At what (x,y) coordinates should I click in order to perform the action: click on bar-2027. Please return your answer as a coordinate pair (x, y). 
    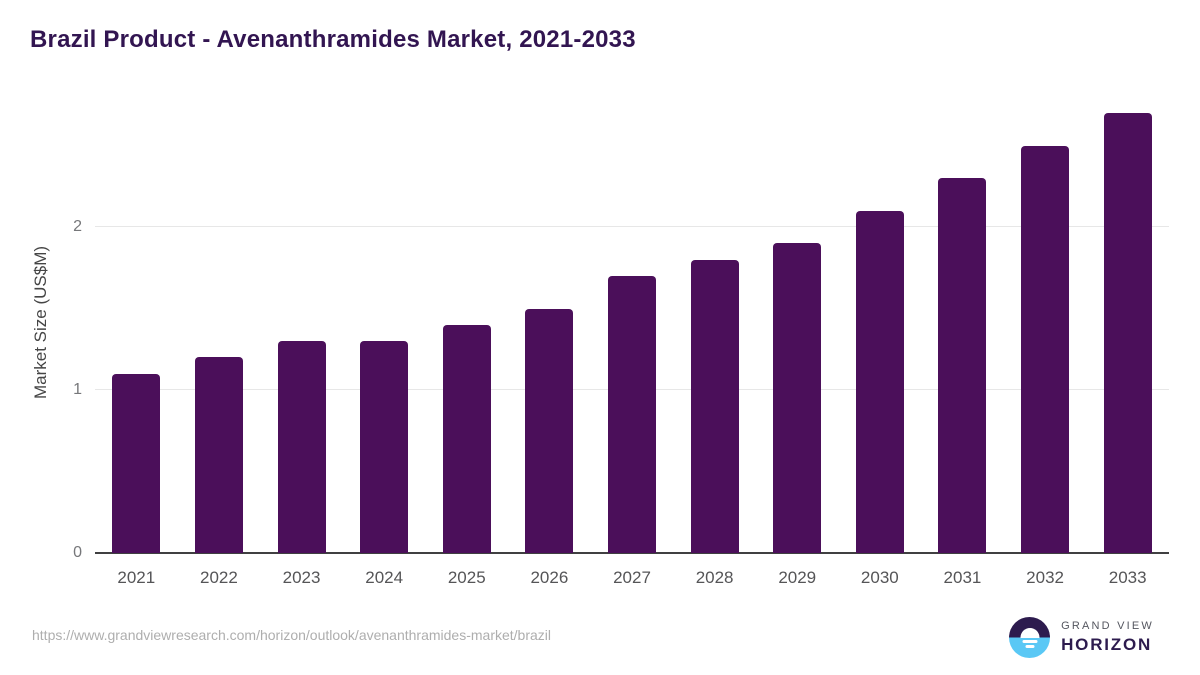
    Looking at the image, I should click on (632, 414).